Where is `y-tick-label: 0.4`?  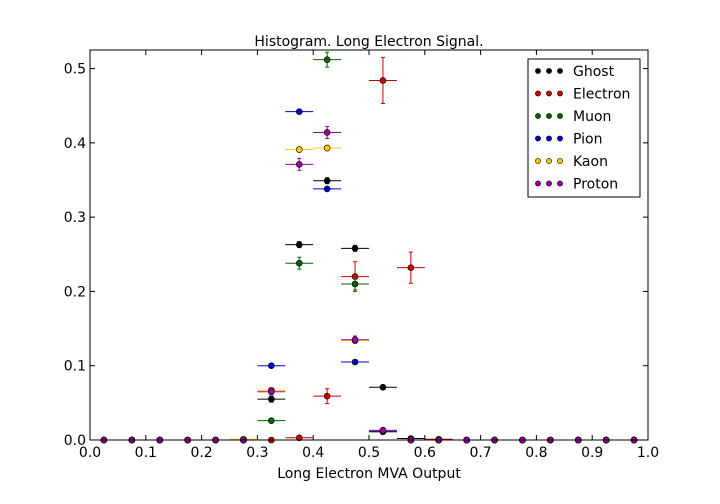
y-tick-label: 0.4 is located at coordinates (75, 144).